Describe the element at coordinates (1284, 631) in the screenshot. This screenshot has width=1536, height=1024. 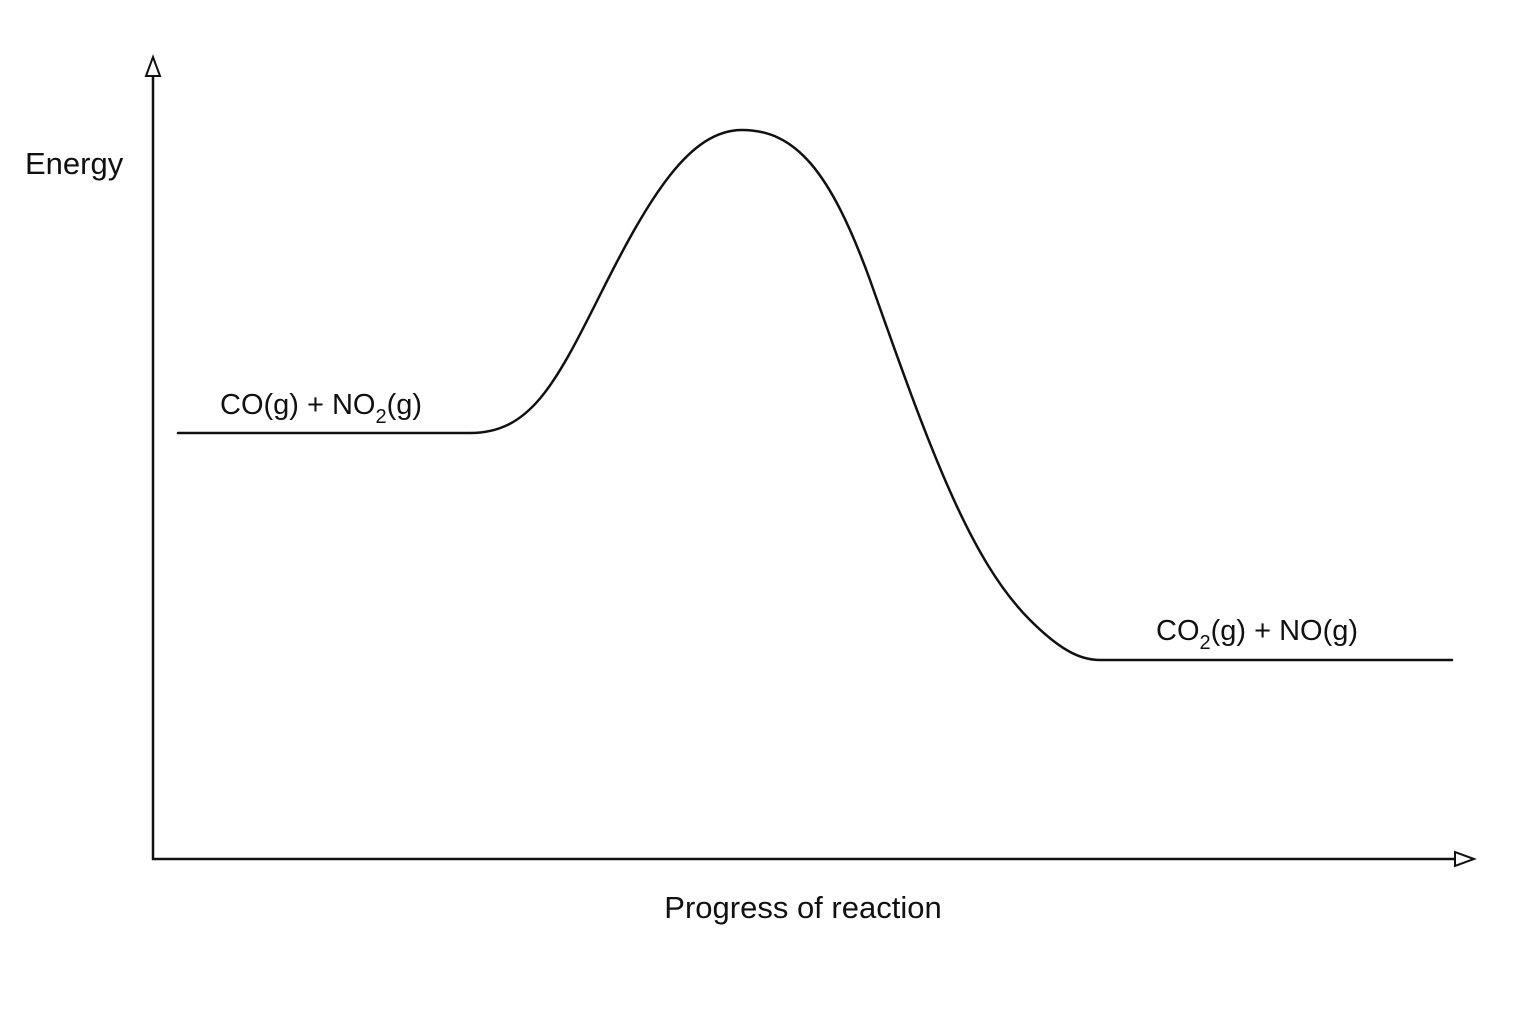
I see `products-label-part2: (g) + NO(g)` at that location.